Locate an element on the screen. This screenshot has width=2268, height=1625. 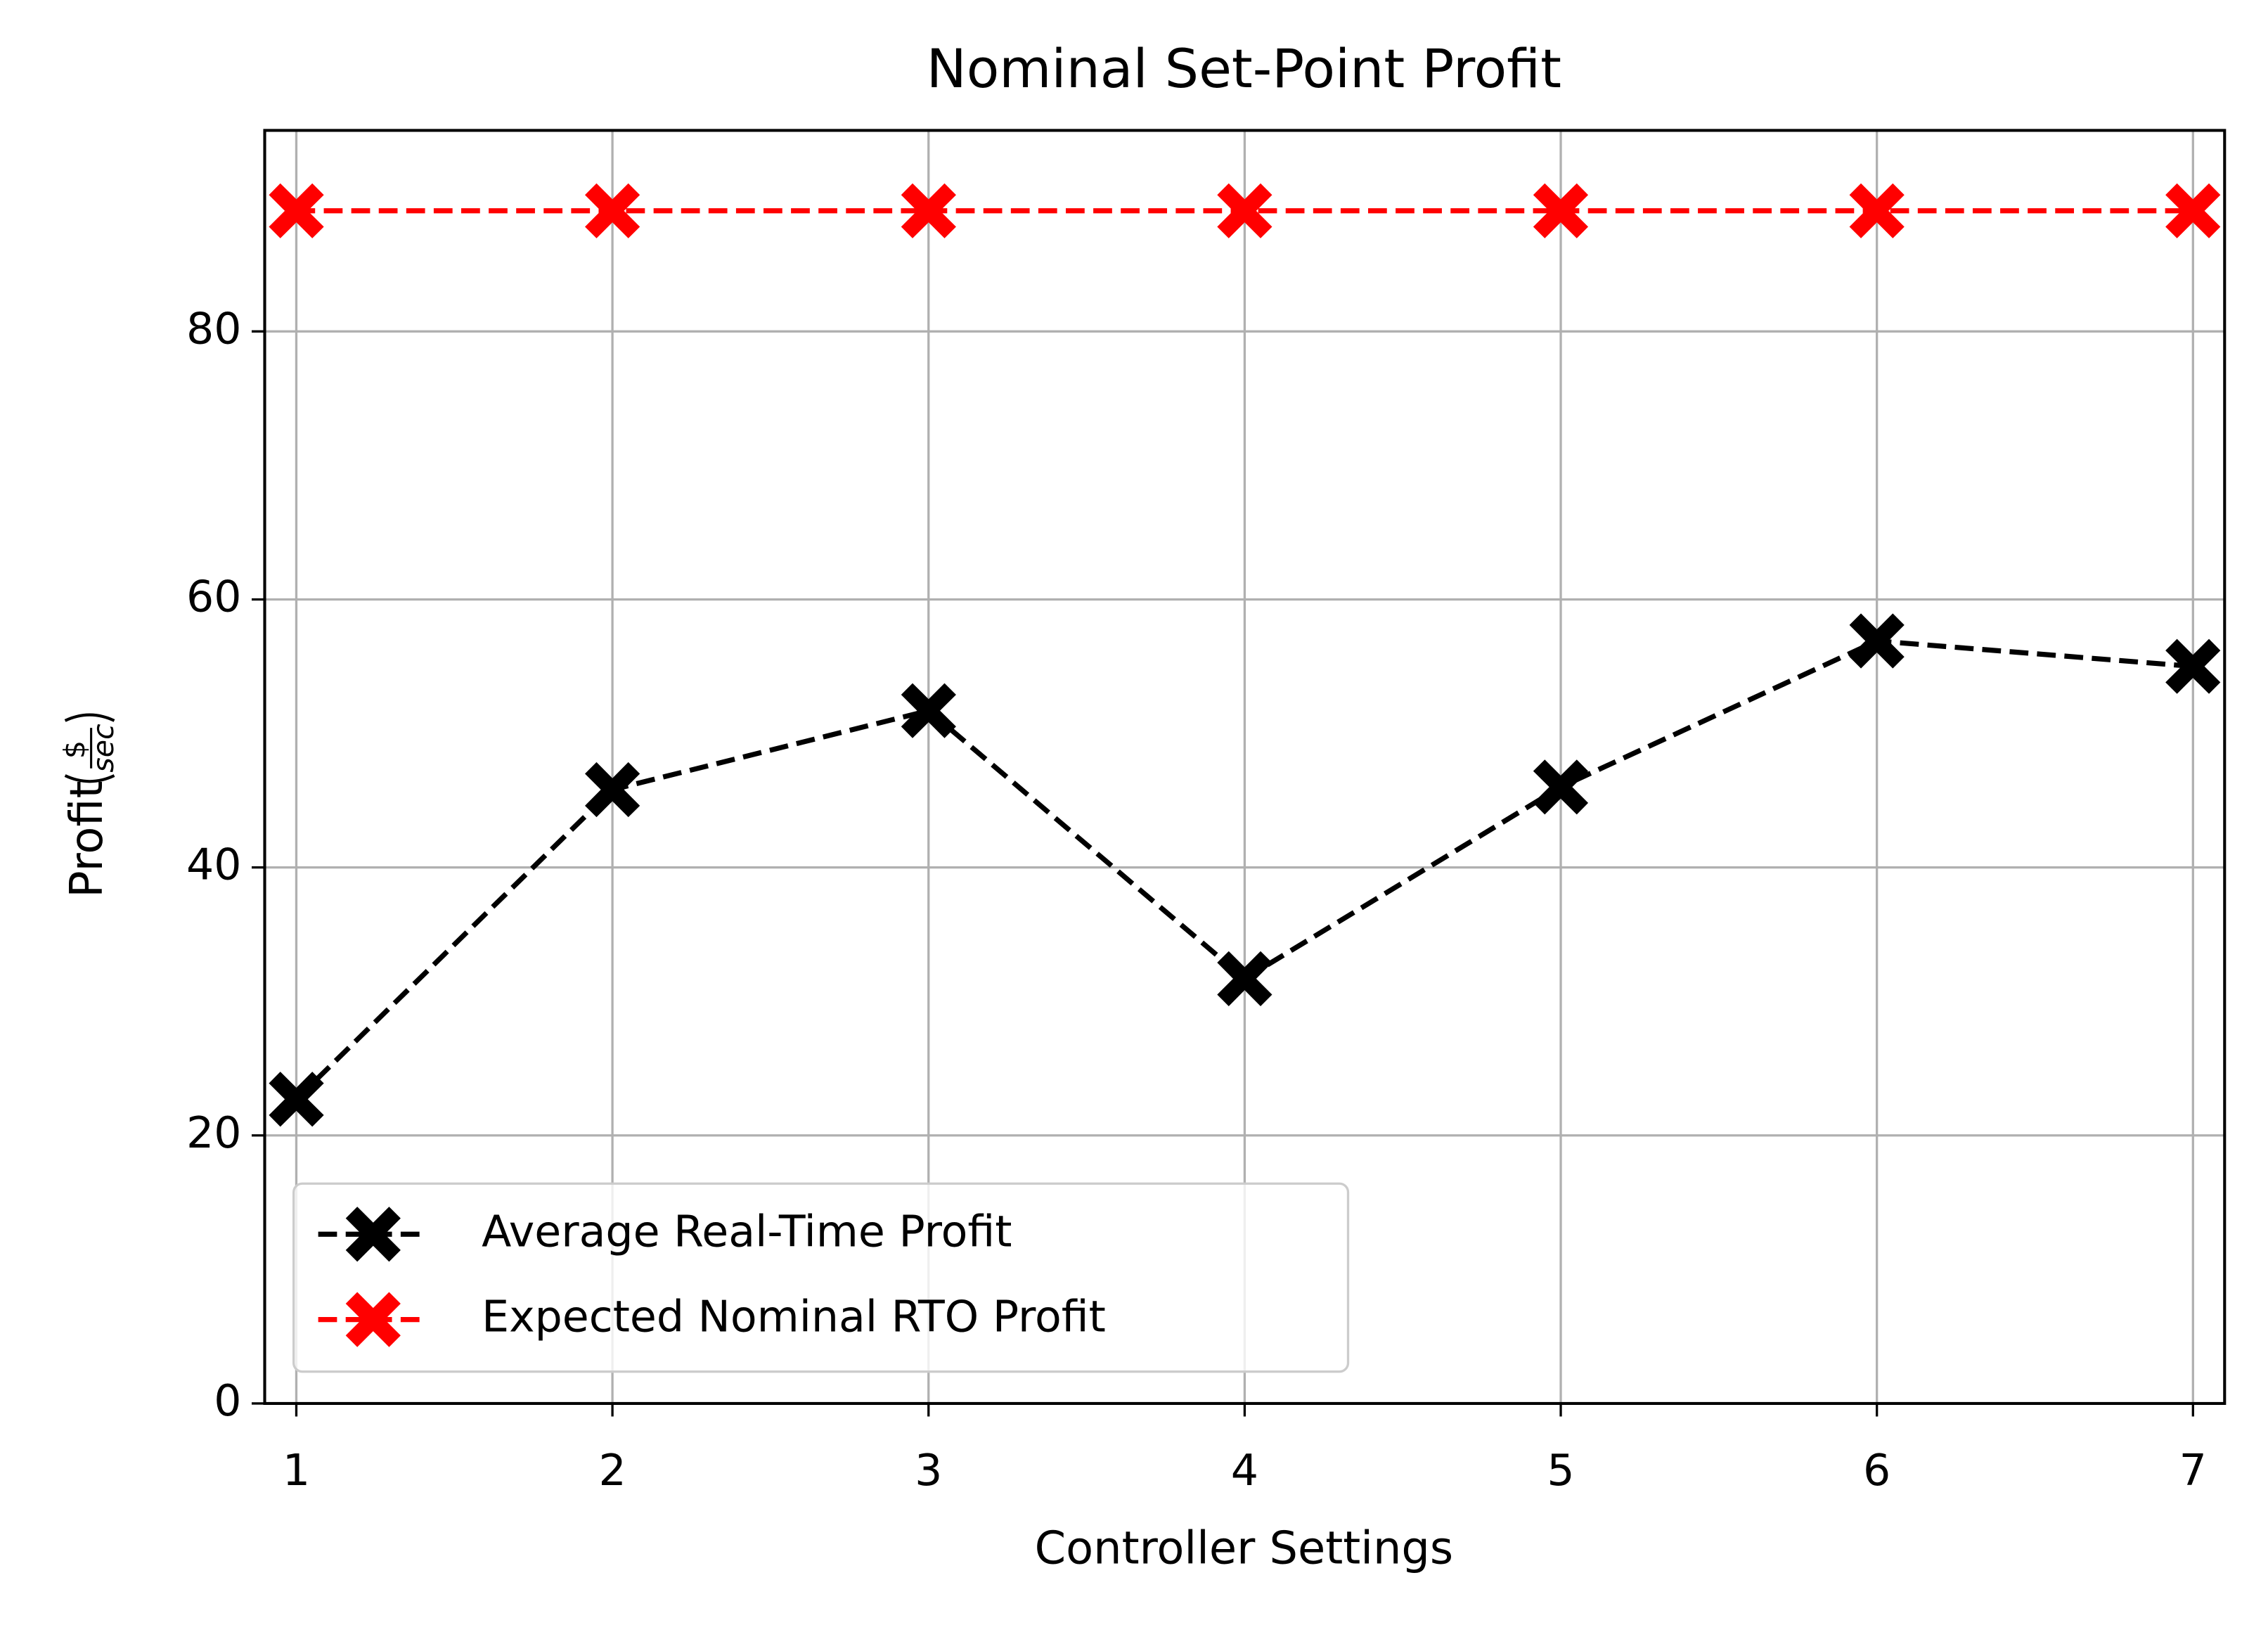
legend-label: Average Real-Time Profit is located at coordinates (747, 1231).